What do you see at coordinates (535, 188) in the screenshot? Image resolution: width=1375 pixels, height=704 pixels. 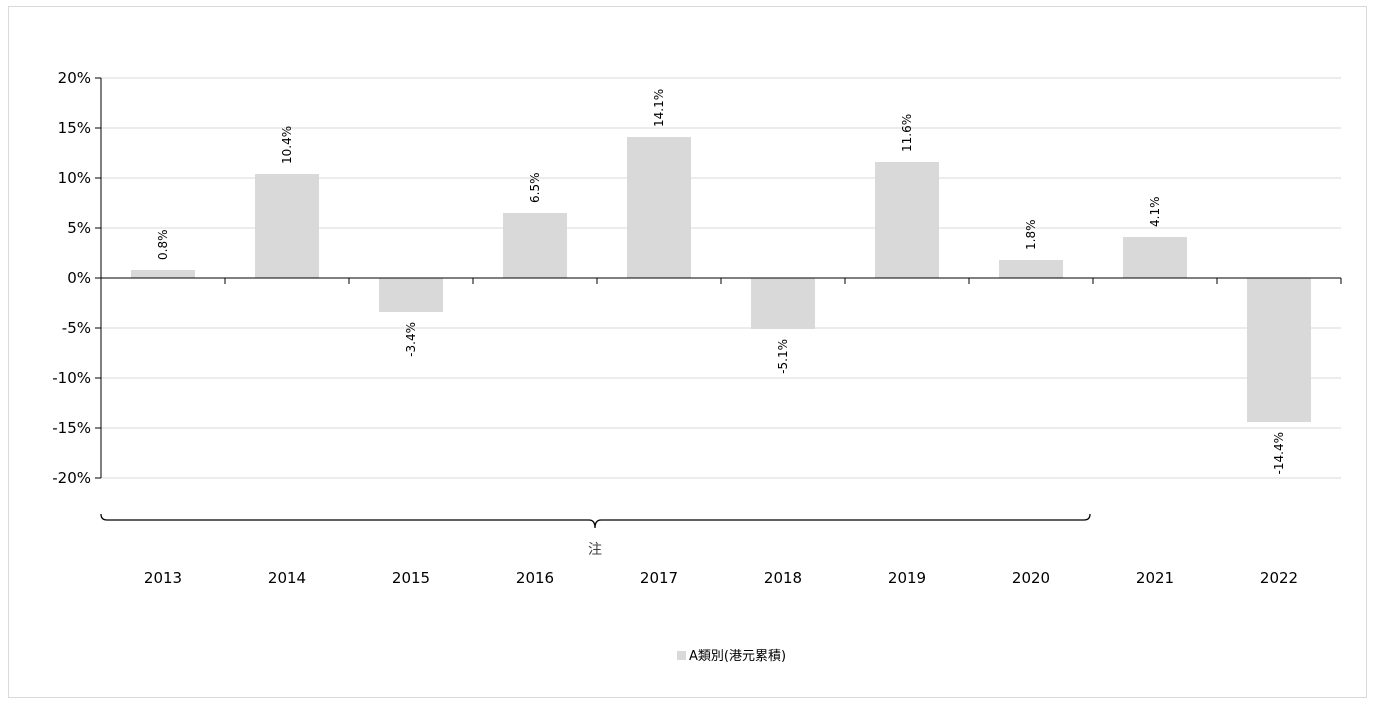 I see `data-label: 6.5%` at bounding box center [535, 188].